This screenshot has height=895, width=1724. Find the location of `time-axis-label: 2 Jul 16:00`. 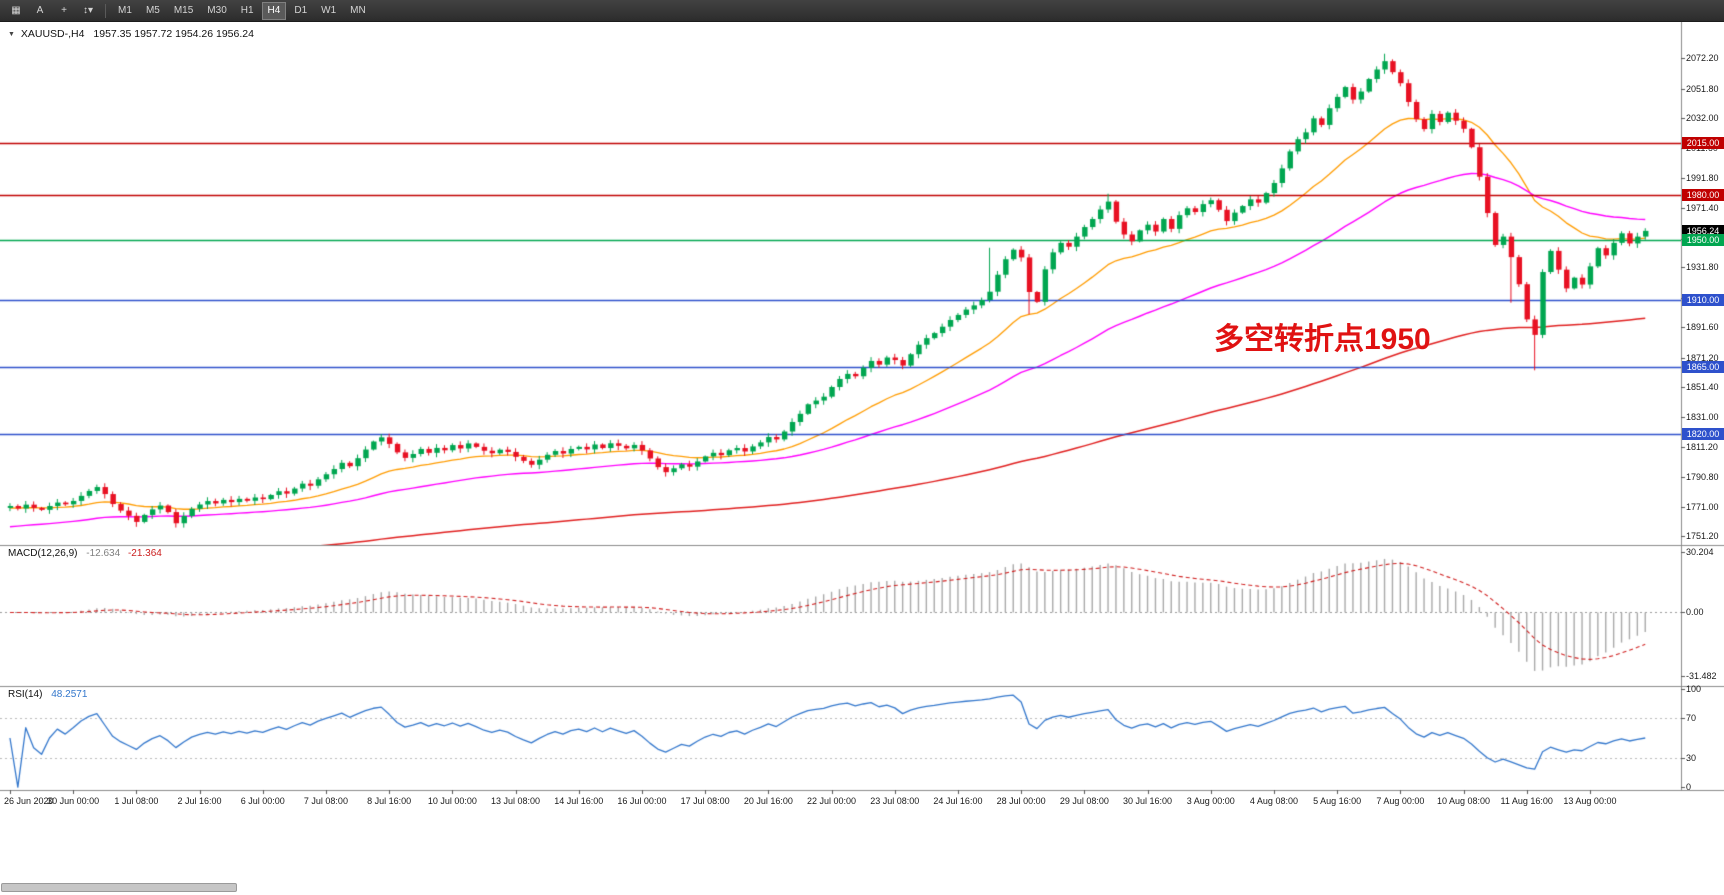

time-axis-label: 2 Jul 16:00 is located at coordinates (199, 801).